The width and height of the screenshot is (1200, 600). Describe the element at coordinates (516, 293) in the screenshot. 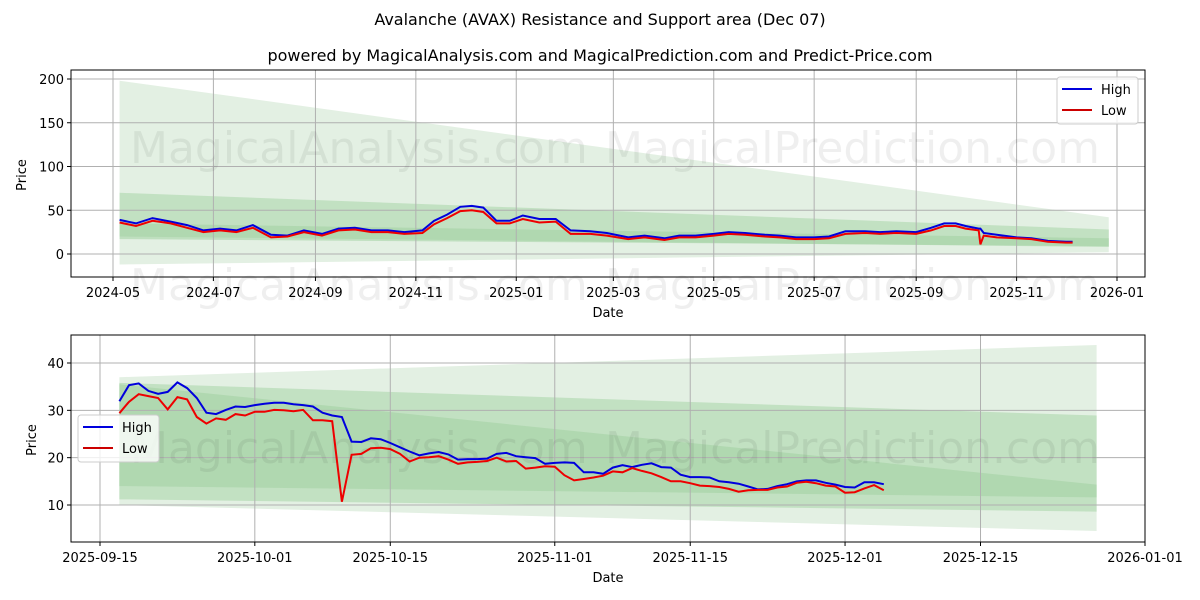

I see `x-tick-label: 2025-01` at that location.